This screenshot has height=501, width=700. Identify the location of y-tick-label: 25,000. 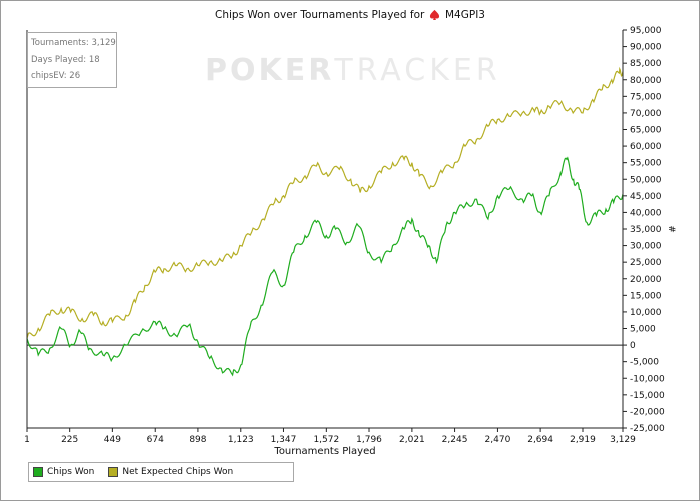
(646, 263).